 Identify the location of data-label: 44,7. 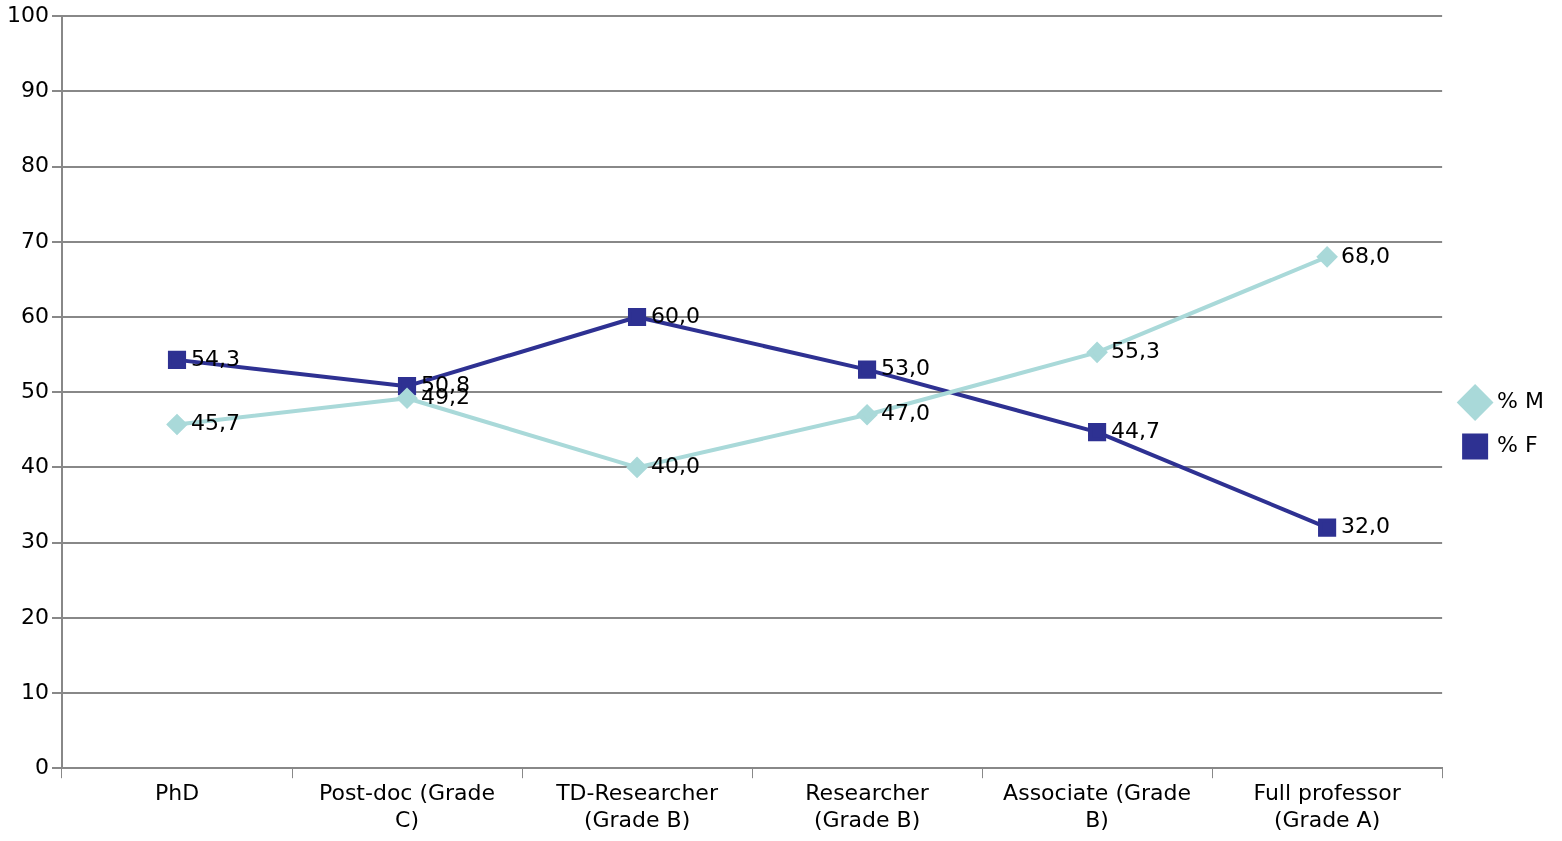
(1136, 430).